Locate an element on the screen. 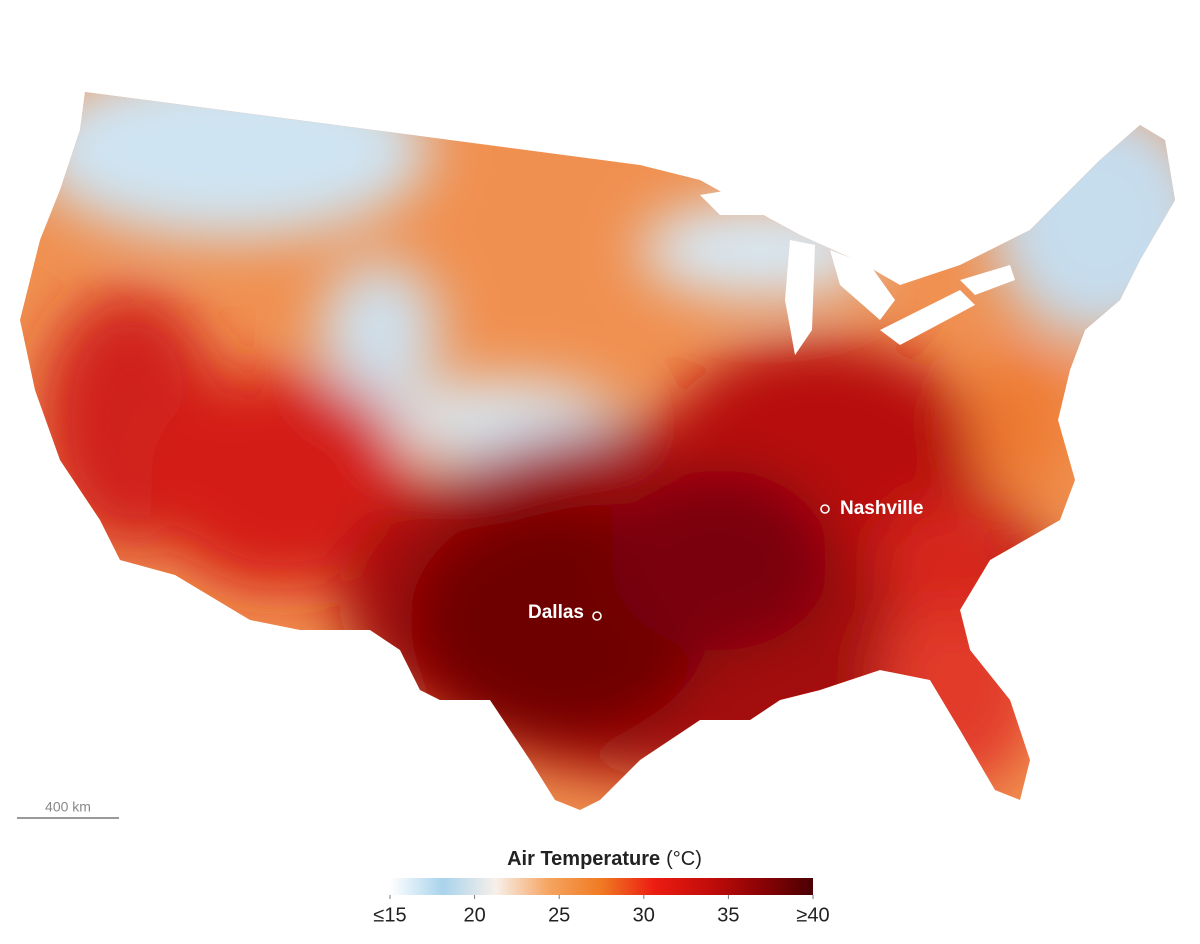 The image size is (1200, 944). colorbar-tick-label: 35 is located at coordinates (728, 915).